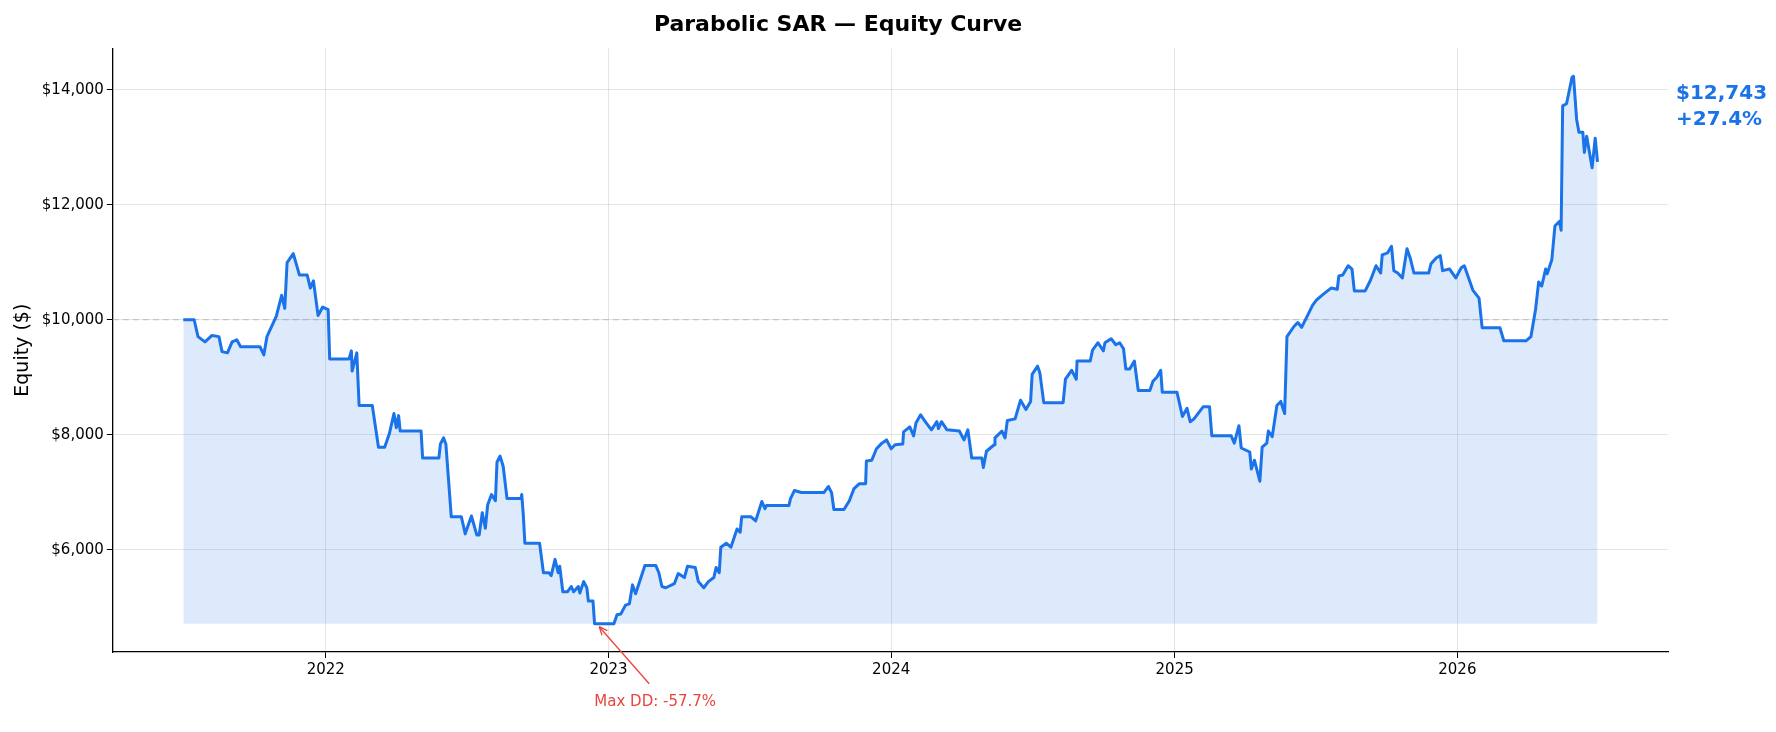 This screenshot has width=1776, height=732. I want to click on annotation: Max DD: -57.7%, so click(655, 700).